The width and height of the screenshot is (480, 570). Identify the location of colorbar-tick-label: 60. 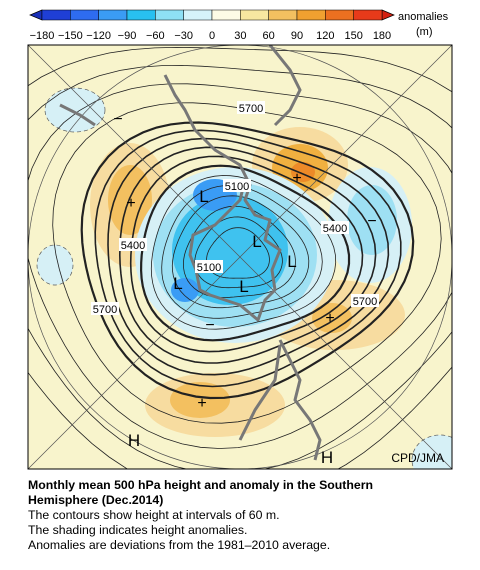
(269, 36).